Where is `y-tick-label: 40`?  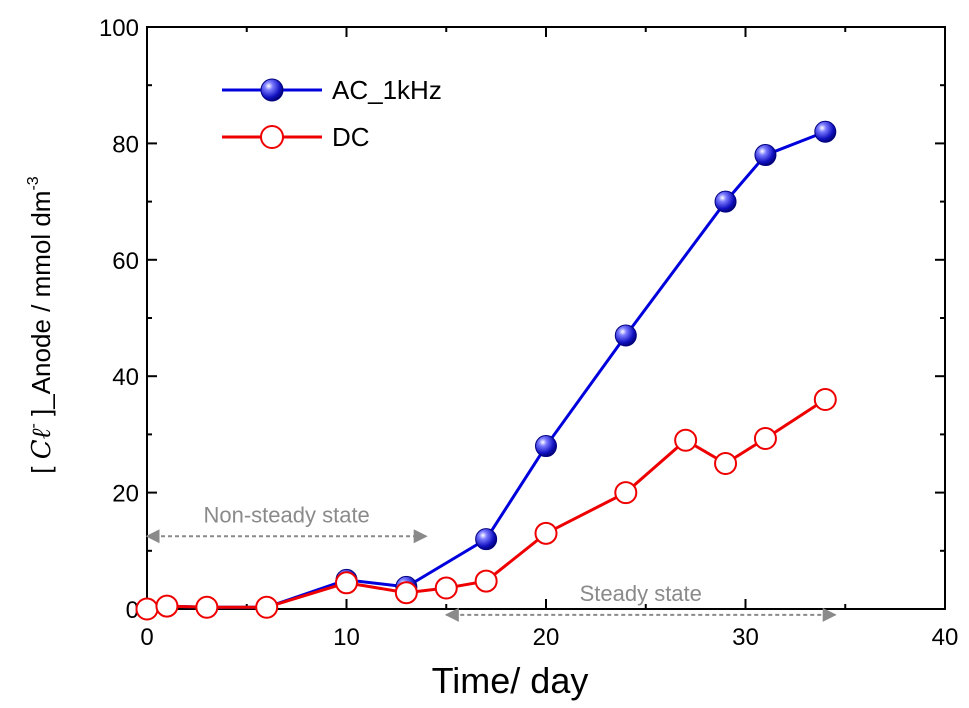
y-tick-label: 40 is located at coordinates (125, 377).